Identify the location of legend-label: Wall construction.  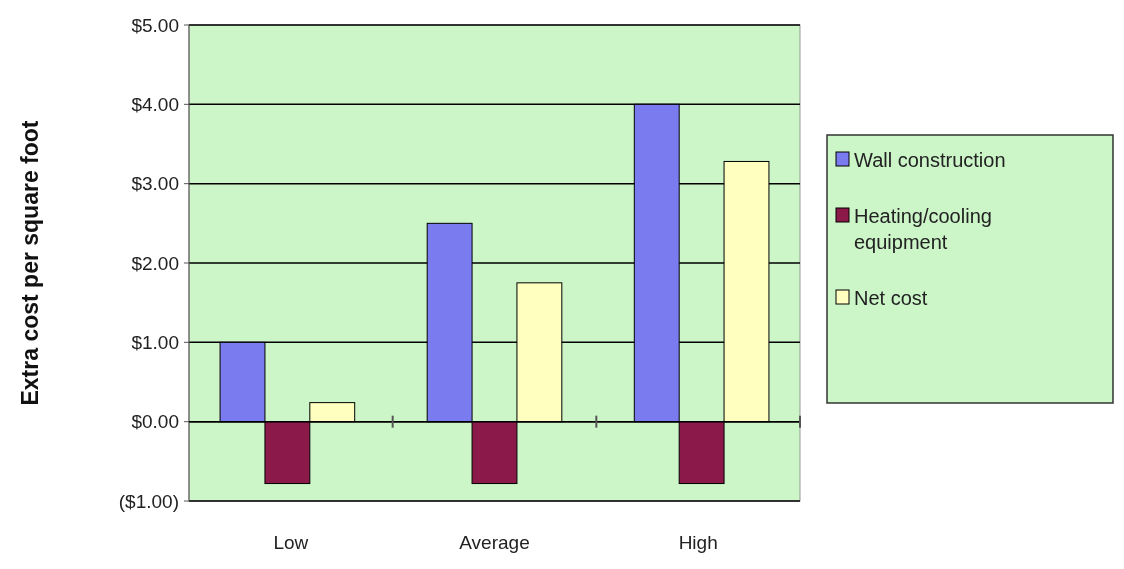
(930, 160).